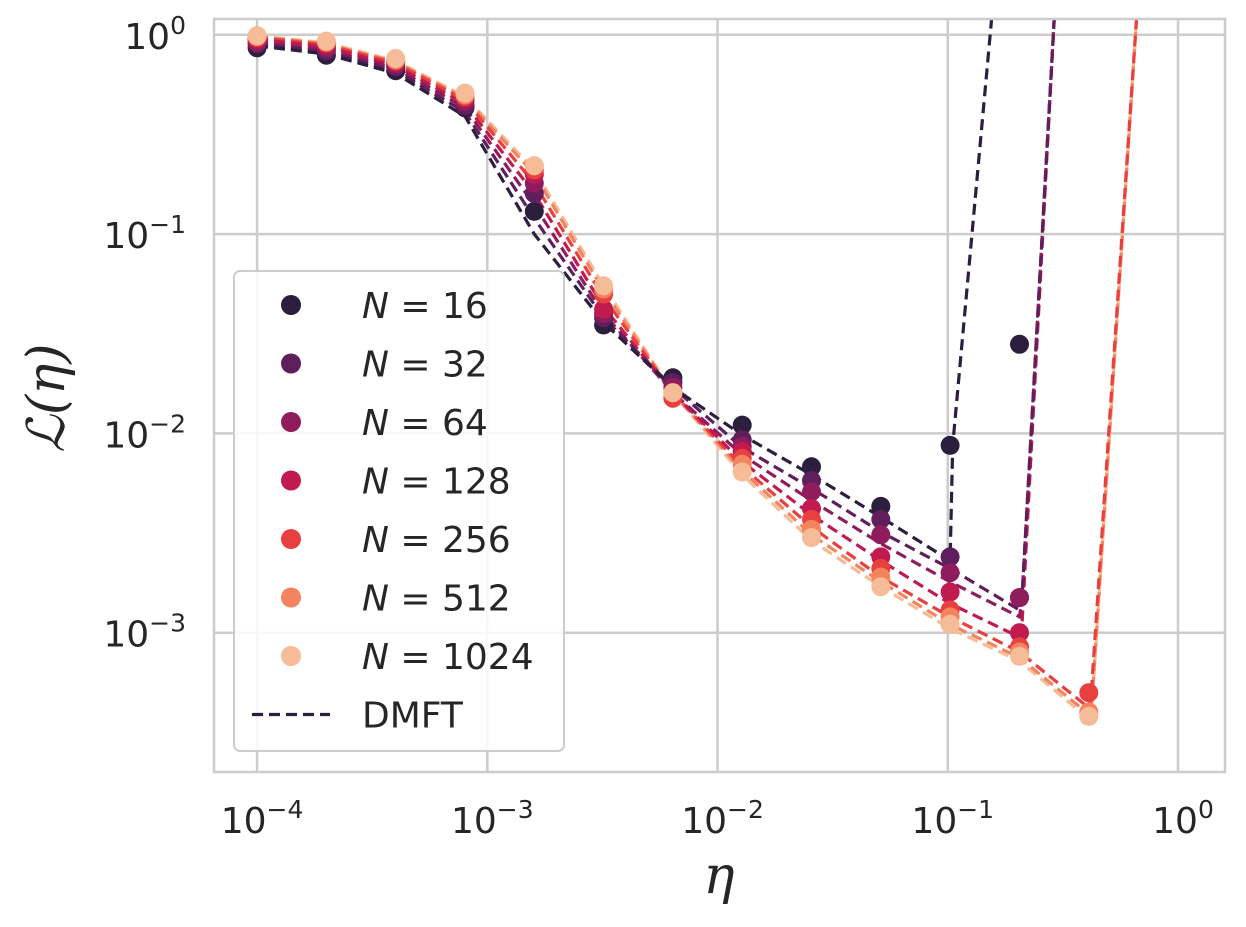  I want to click on legend-label-n256: N = 256, so click(436, 540).